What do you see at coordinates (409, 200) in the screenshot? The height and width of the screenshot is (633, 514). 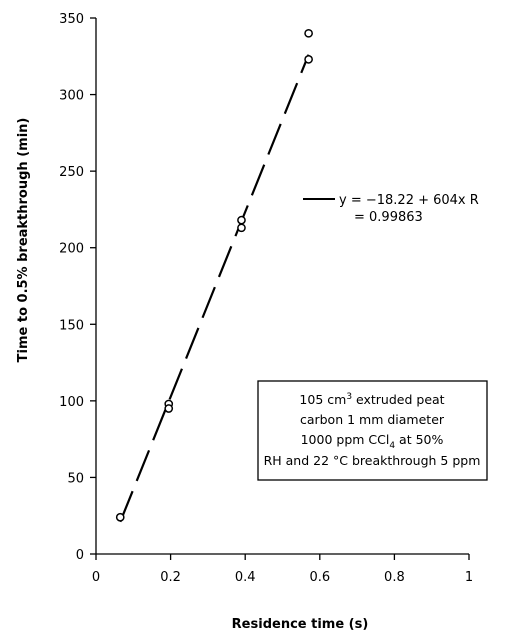 I see `legend-line1: y = −18.22 + 604x R` at bounding box center [409, 200].